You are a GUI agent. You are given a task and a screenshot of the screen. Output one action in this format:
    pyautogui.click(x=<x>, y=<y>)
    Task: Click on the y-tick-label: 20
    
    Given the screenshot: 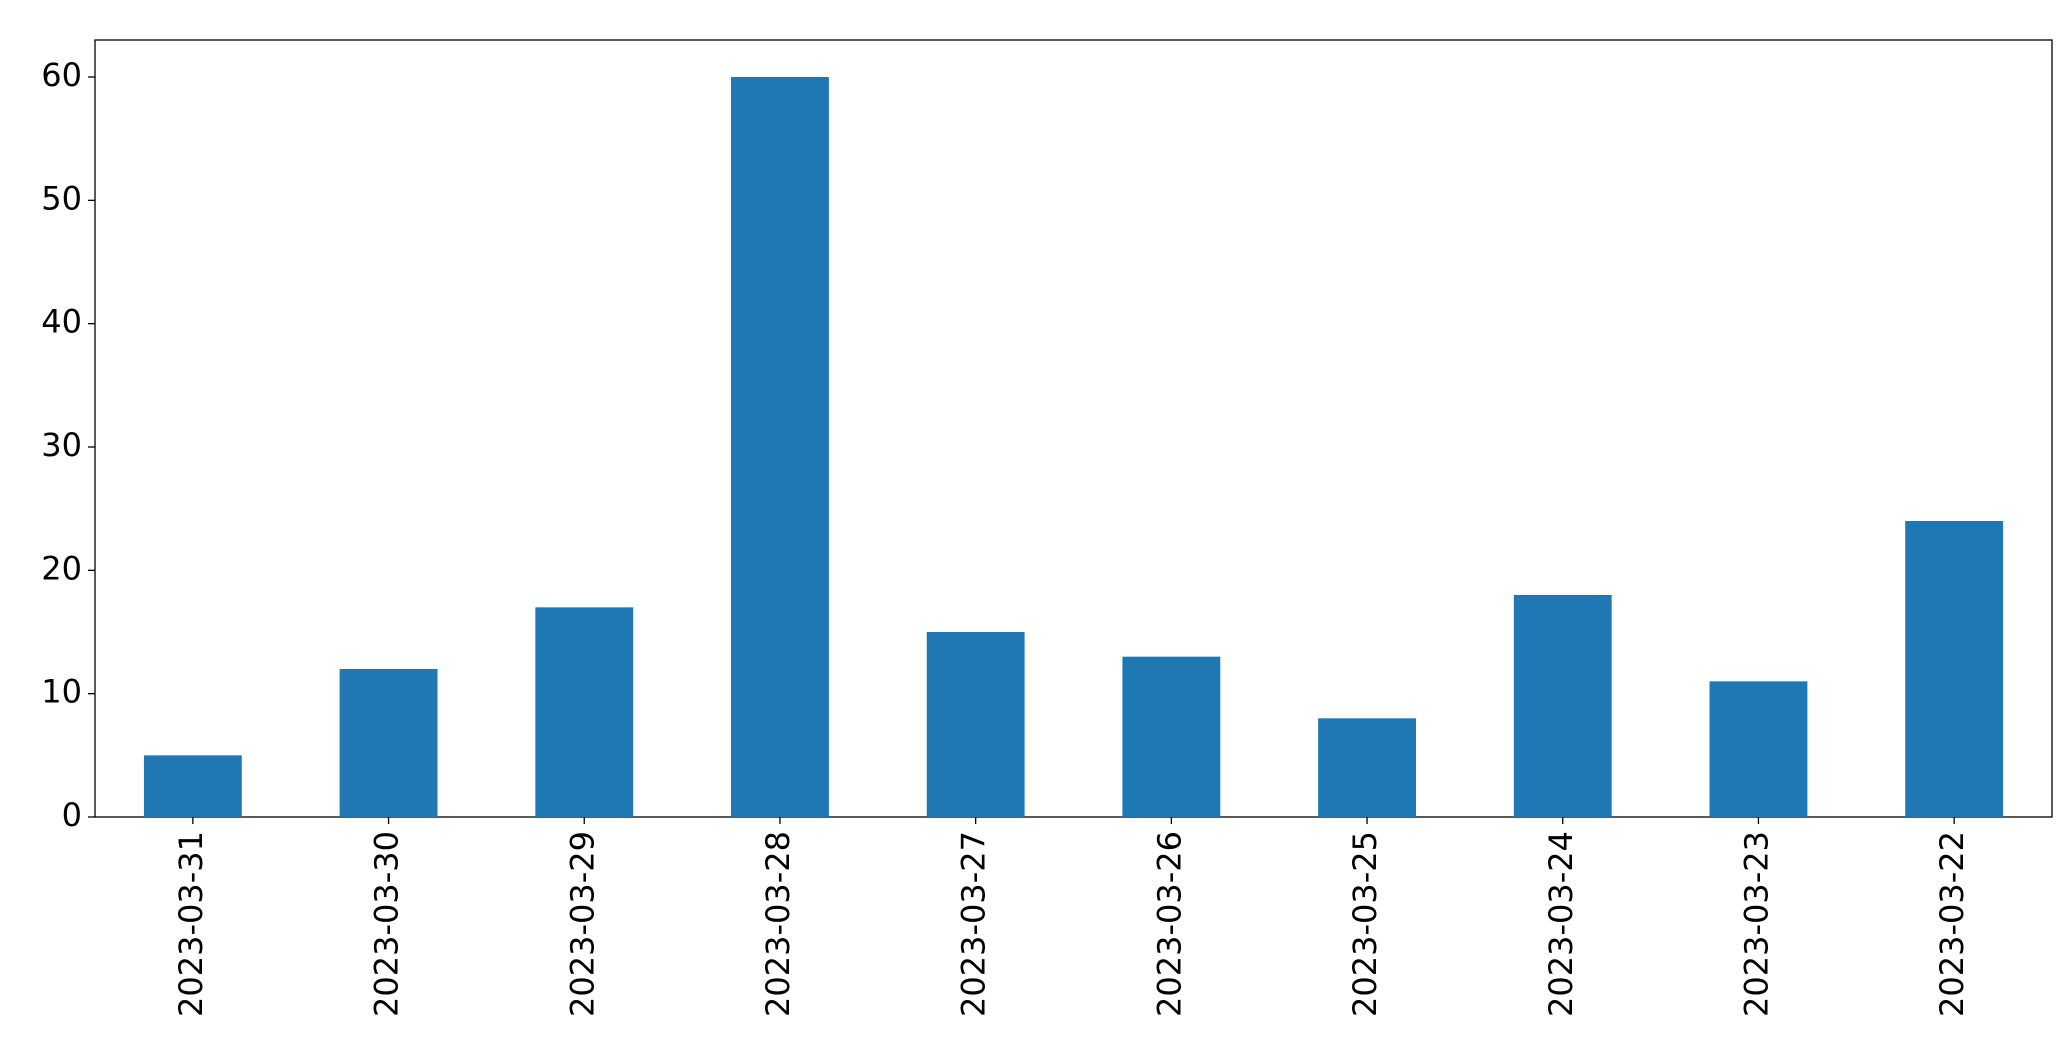 What is the action you would take?
    pyautogui.click(x=61, y=568)
    